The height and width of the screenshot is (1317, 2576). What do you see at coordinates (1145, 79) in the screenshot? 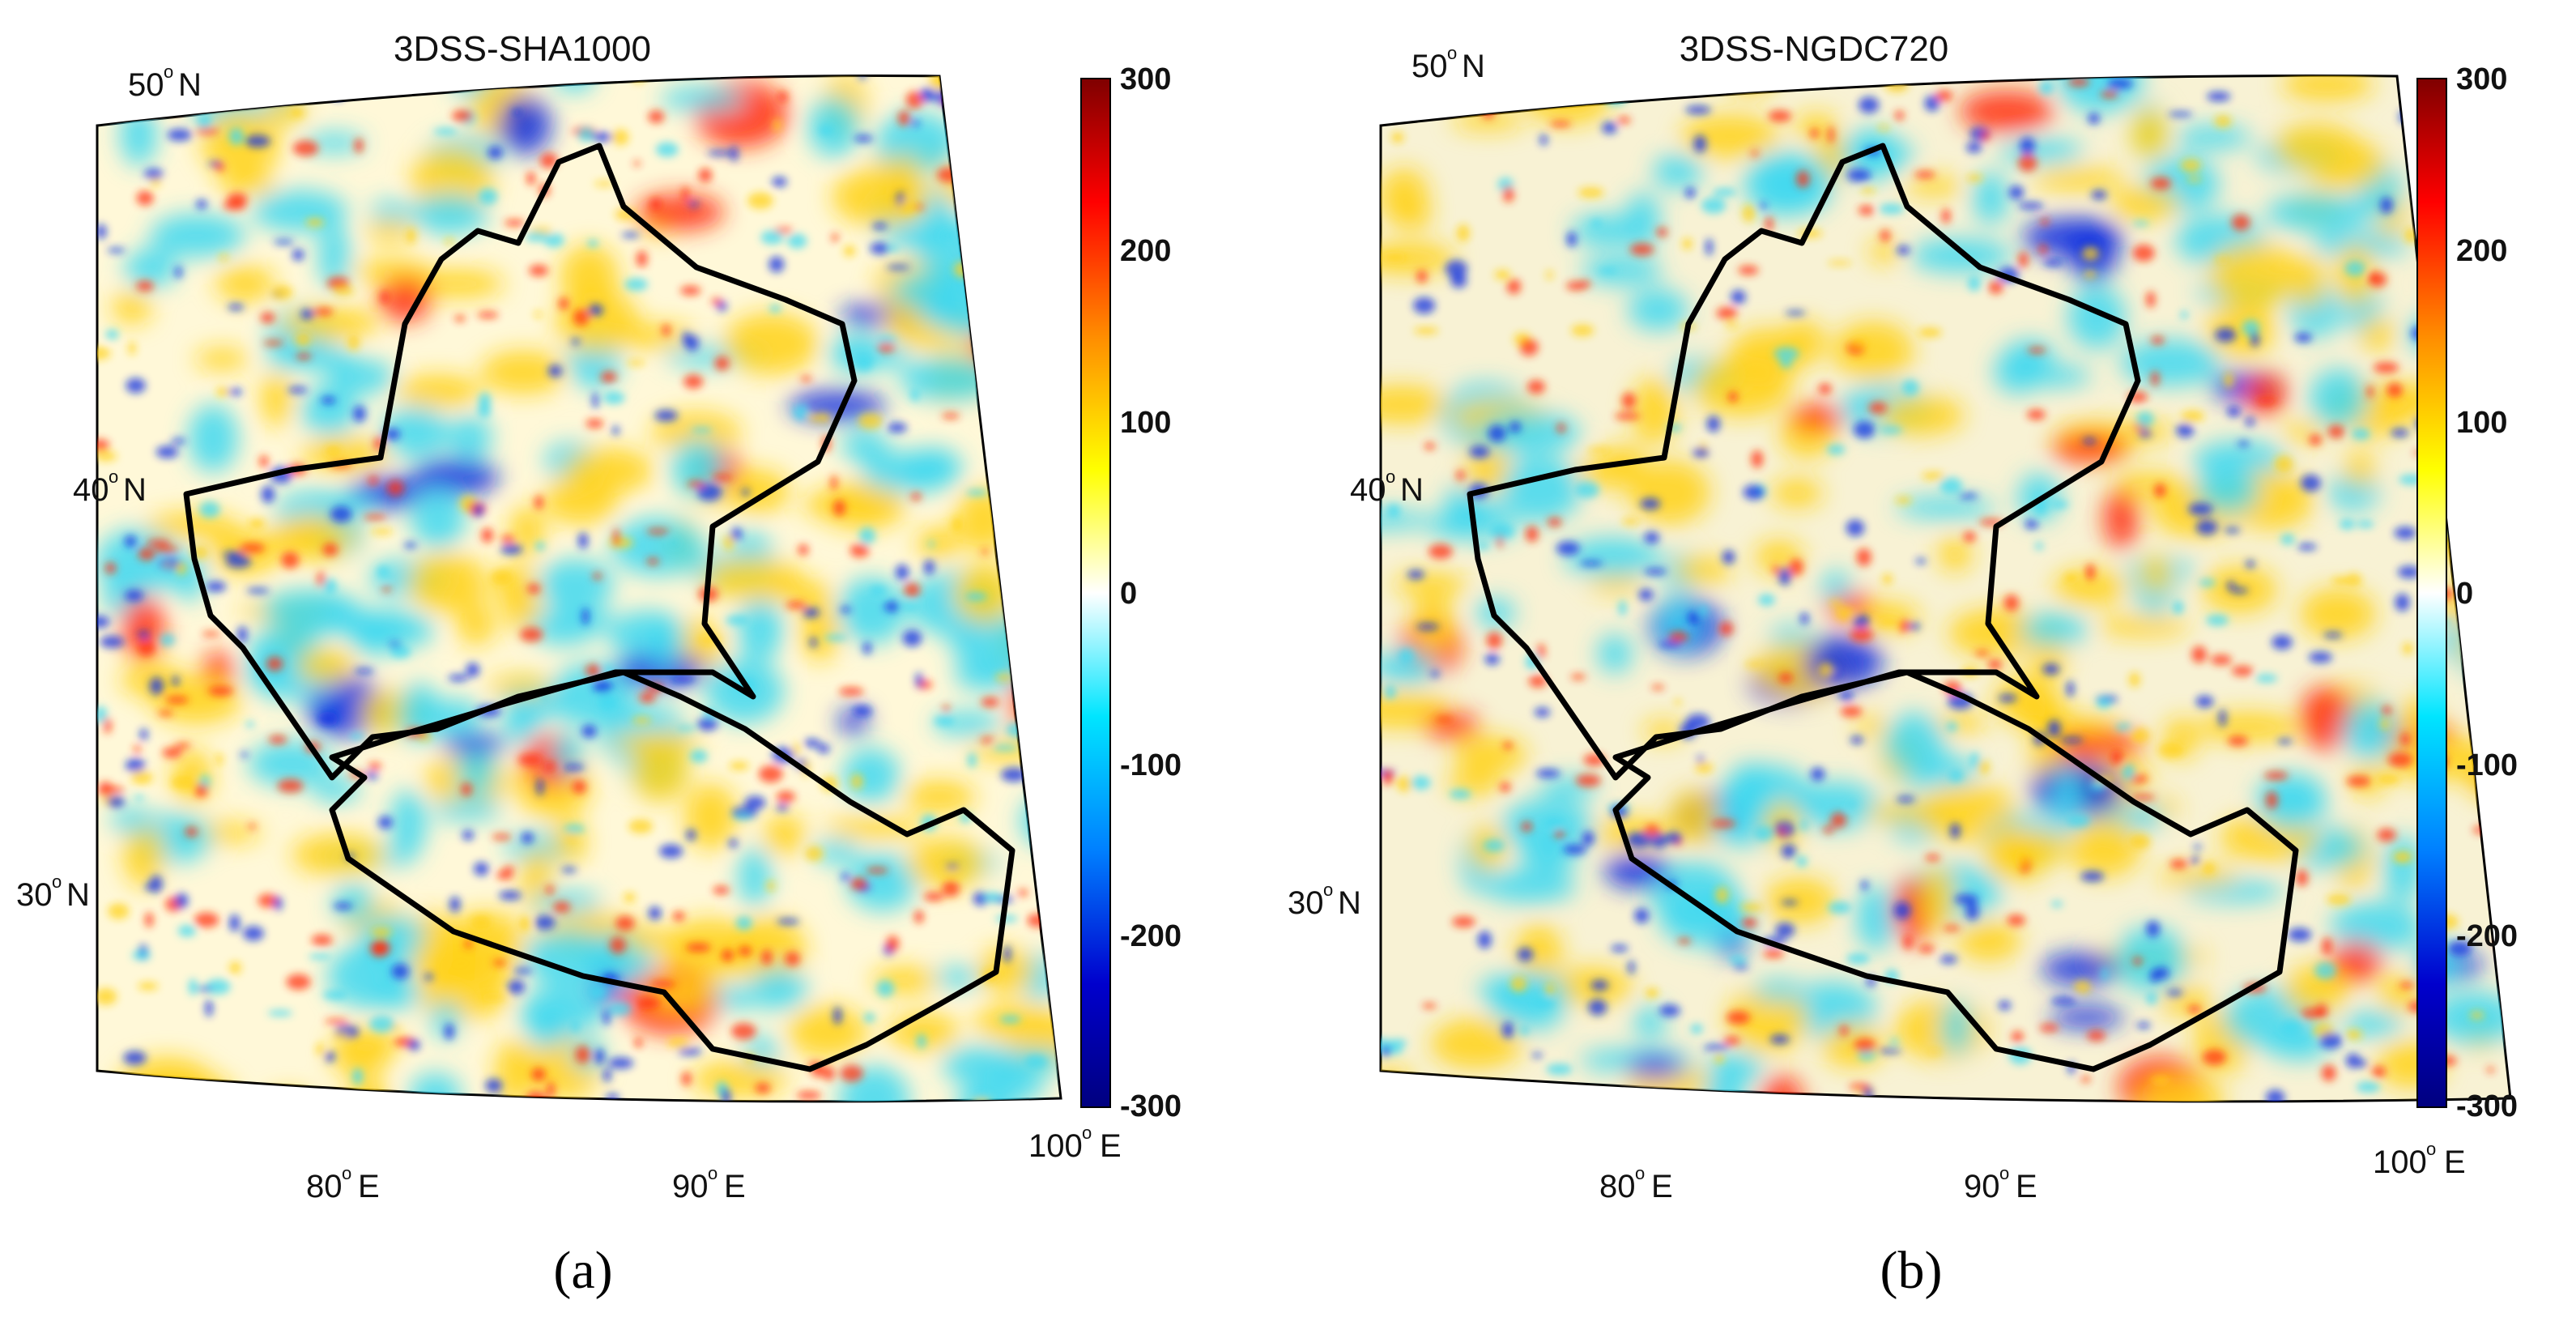
I see `colorbar-tick: 300` at bounding box center [1145, 79].